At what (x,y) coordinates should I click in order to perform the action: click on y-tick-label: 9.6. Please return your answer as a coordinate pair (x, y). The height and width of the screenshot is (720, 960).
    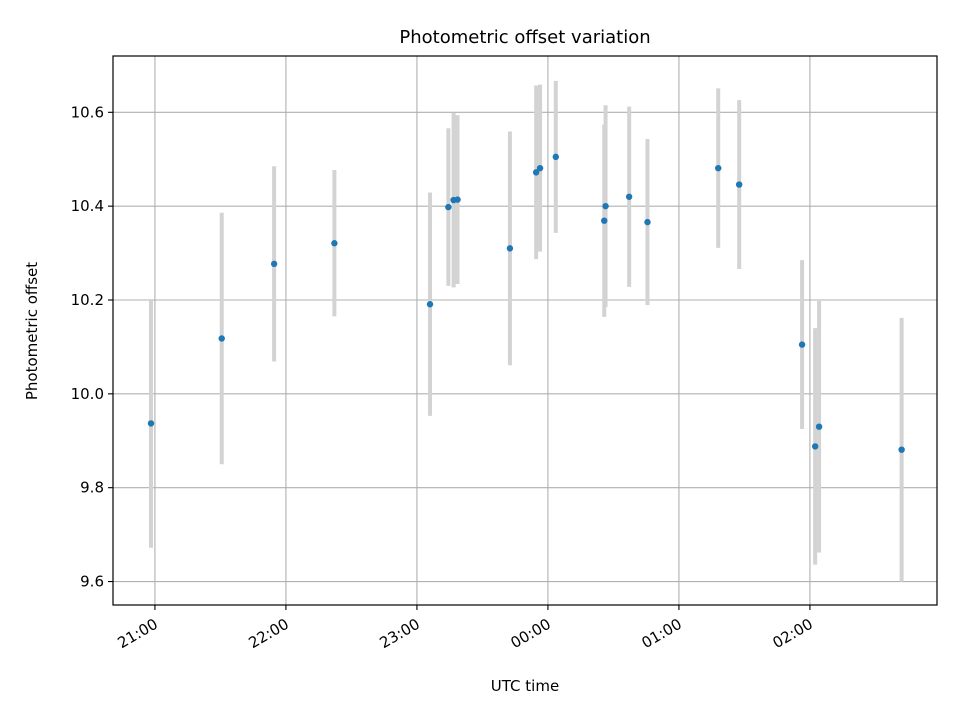
    Looking at the image, I should click on (92, 582).